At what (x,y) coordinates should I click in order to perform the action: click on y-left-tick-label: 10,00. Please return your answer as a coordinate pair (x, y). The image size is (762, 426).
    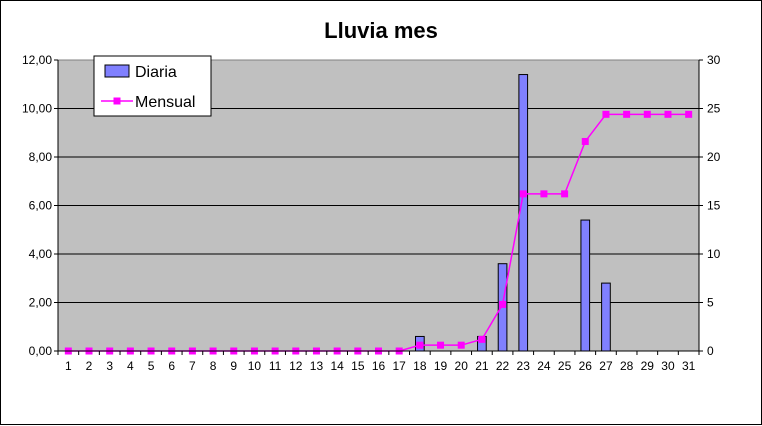
    Looking at the image, I should click on (37, 109).